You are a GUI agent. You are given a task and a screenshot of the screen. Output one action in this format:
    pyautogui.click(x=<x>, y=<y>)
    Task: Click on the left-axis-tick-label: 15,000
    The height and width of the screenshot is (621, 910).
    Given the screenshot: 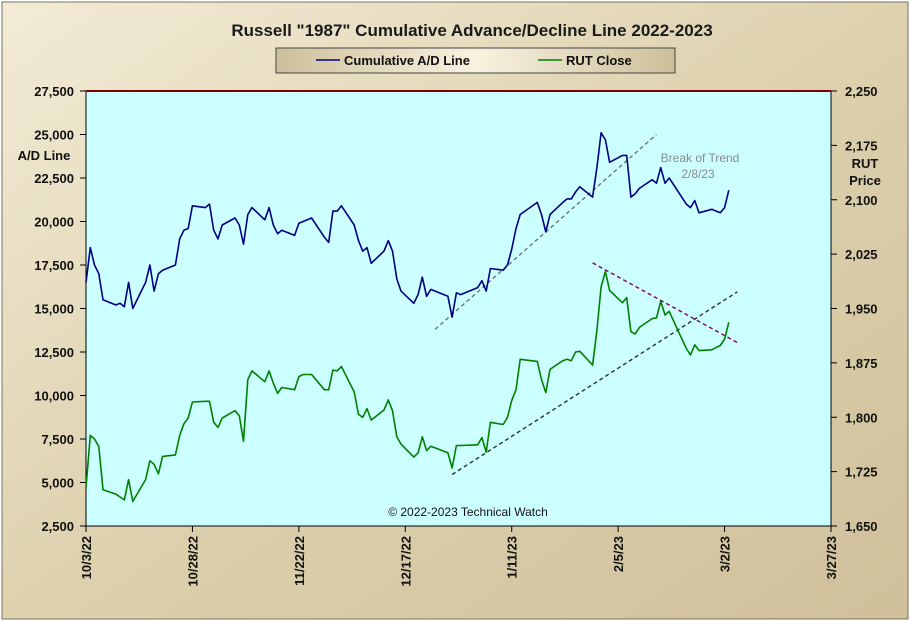 What is the action you would take?
    pyautogui.click(x=54, y=309)
    